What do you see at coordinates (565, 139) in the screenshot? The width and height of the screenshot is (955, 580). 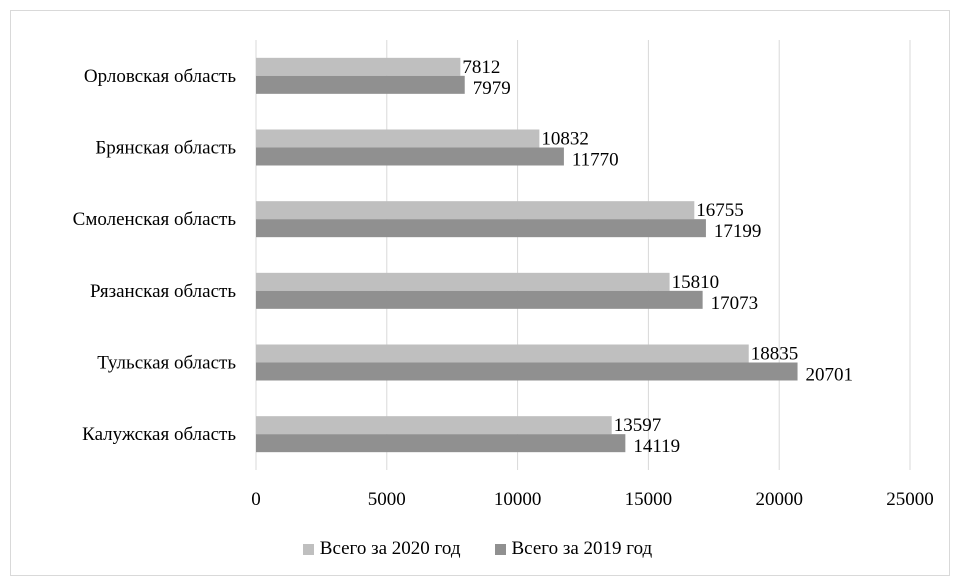 I see `data-label-2020: 10832` at bounding box center [565, 139].